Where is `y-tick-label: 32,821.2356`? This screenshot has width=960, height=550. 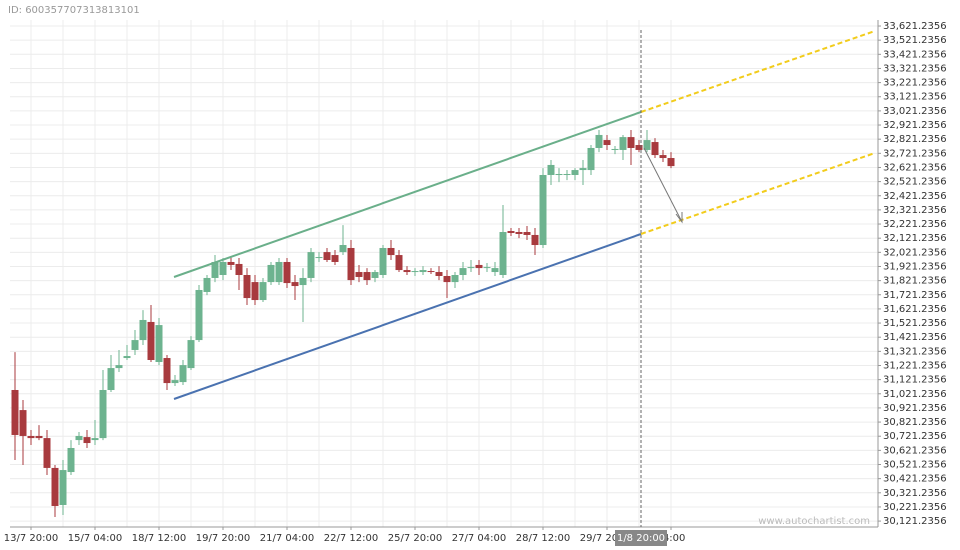 y-tick-label: 32,821.2356 is located at coordinates (915, 139).